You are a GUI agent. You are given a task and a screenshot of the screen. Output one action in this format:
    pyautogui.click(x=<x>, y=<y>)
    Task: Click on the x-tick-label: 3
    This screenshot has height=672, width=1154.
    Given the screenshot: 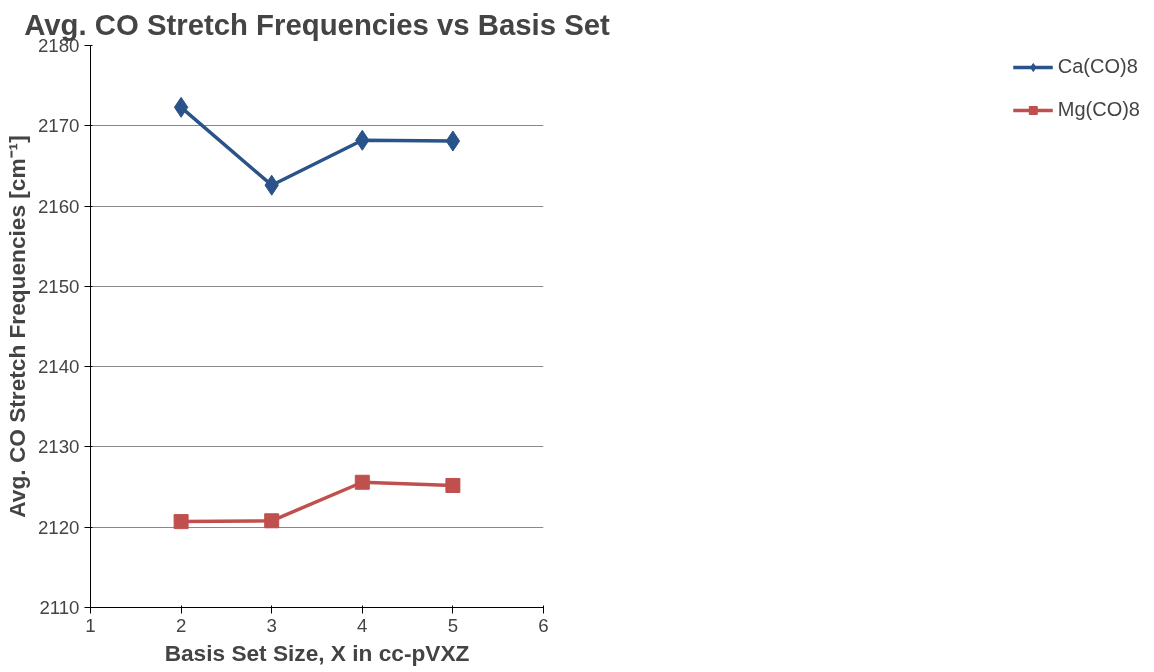 What is the action you would take?
    pyautogui.click(x=271, y=625)
    